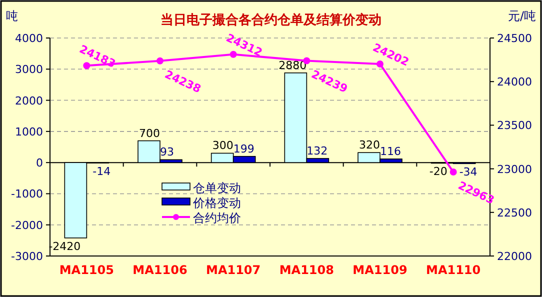 This screenshot has height=297, width=542. I want to click on y-tick-label: 4000, so click(29, 38).